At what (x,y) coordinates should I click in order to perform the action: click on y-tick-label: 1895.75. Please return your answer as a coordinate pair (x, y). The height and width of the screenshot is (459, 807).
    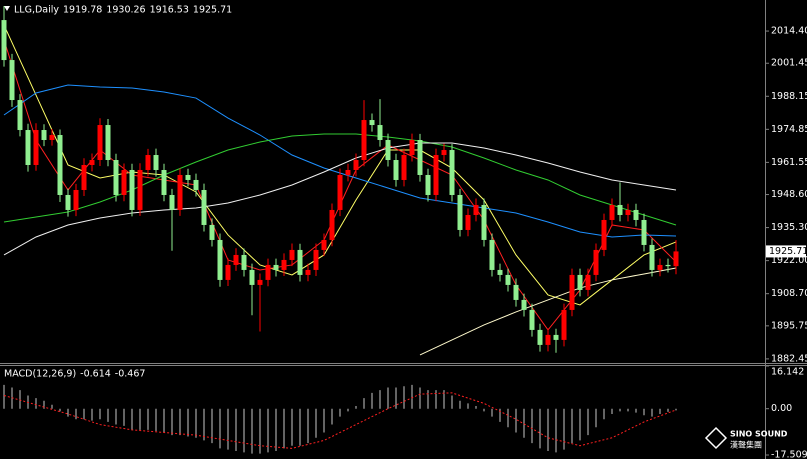
    Looking at the image, I should click on (789, 325).